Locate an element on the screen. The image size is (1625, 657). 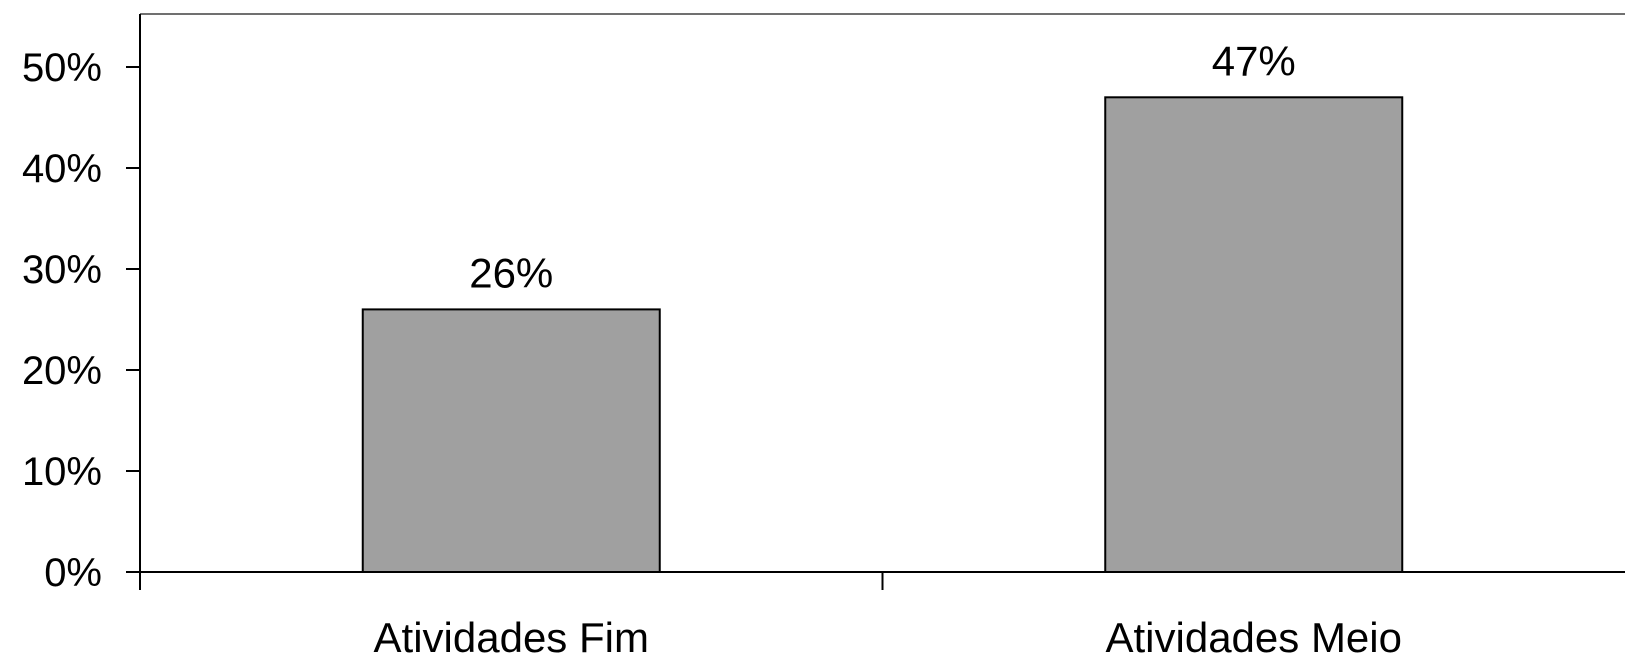
bar-atividades-fim is located at coordinates (511, 440).